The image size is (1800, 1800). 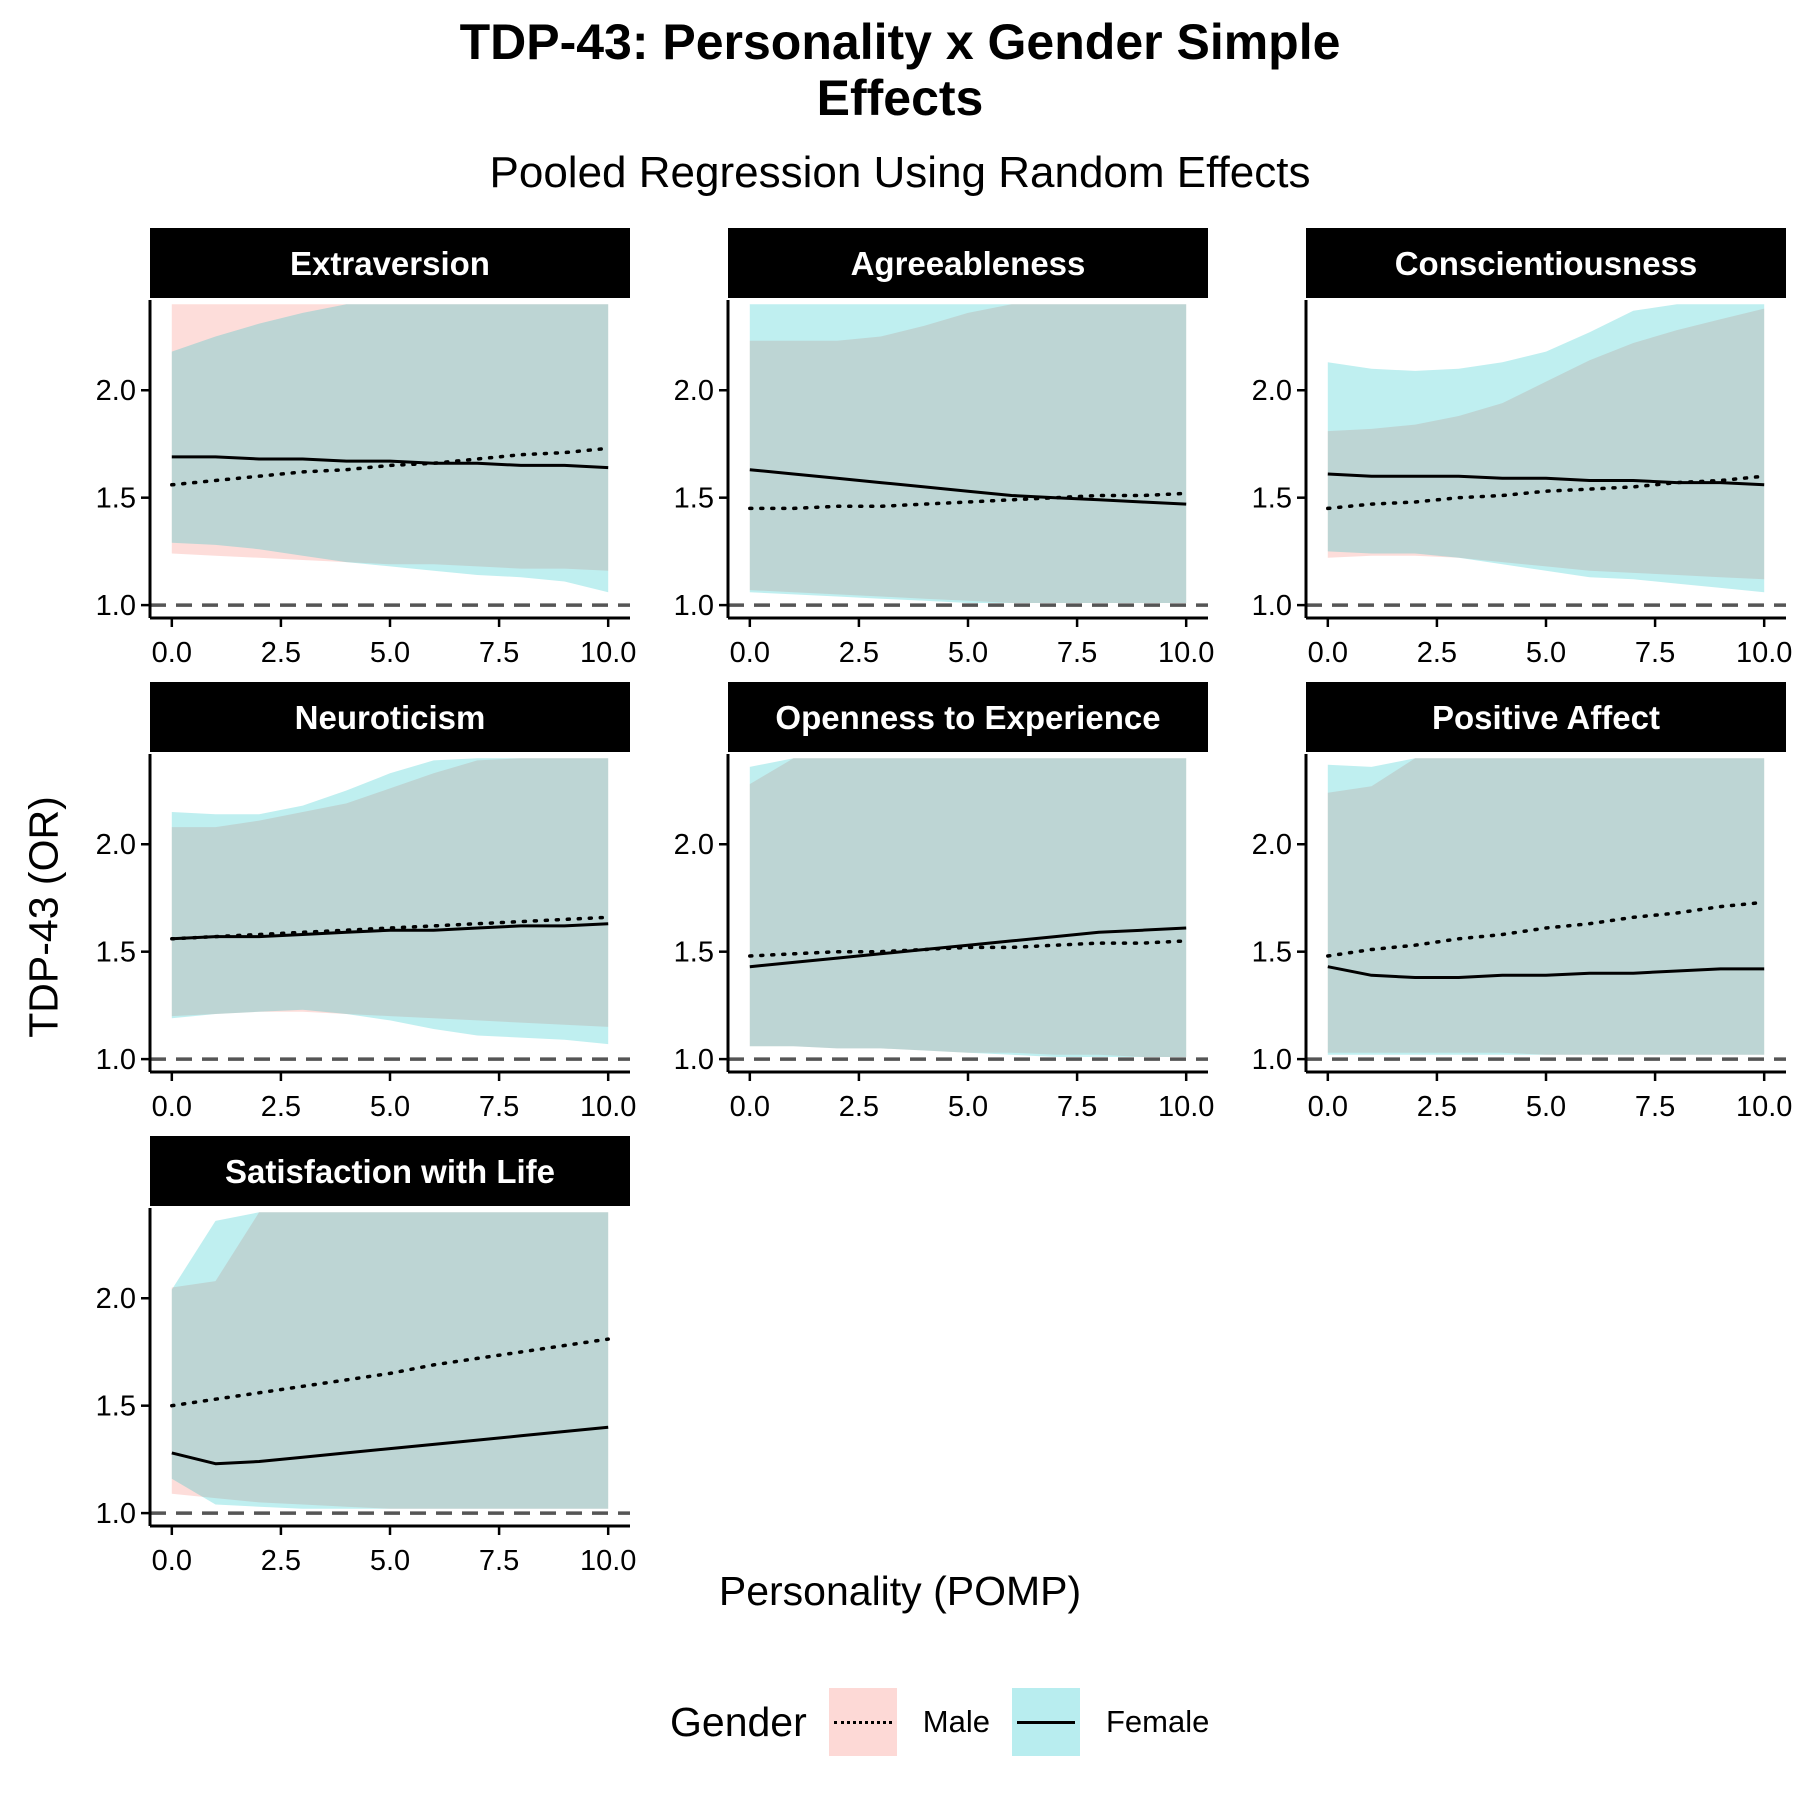 I want to click on x-tick-label-satisfaction-with-life: 2.5, so click(x=281, y=1561).